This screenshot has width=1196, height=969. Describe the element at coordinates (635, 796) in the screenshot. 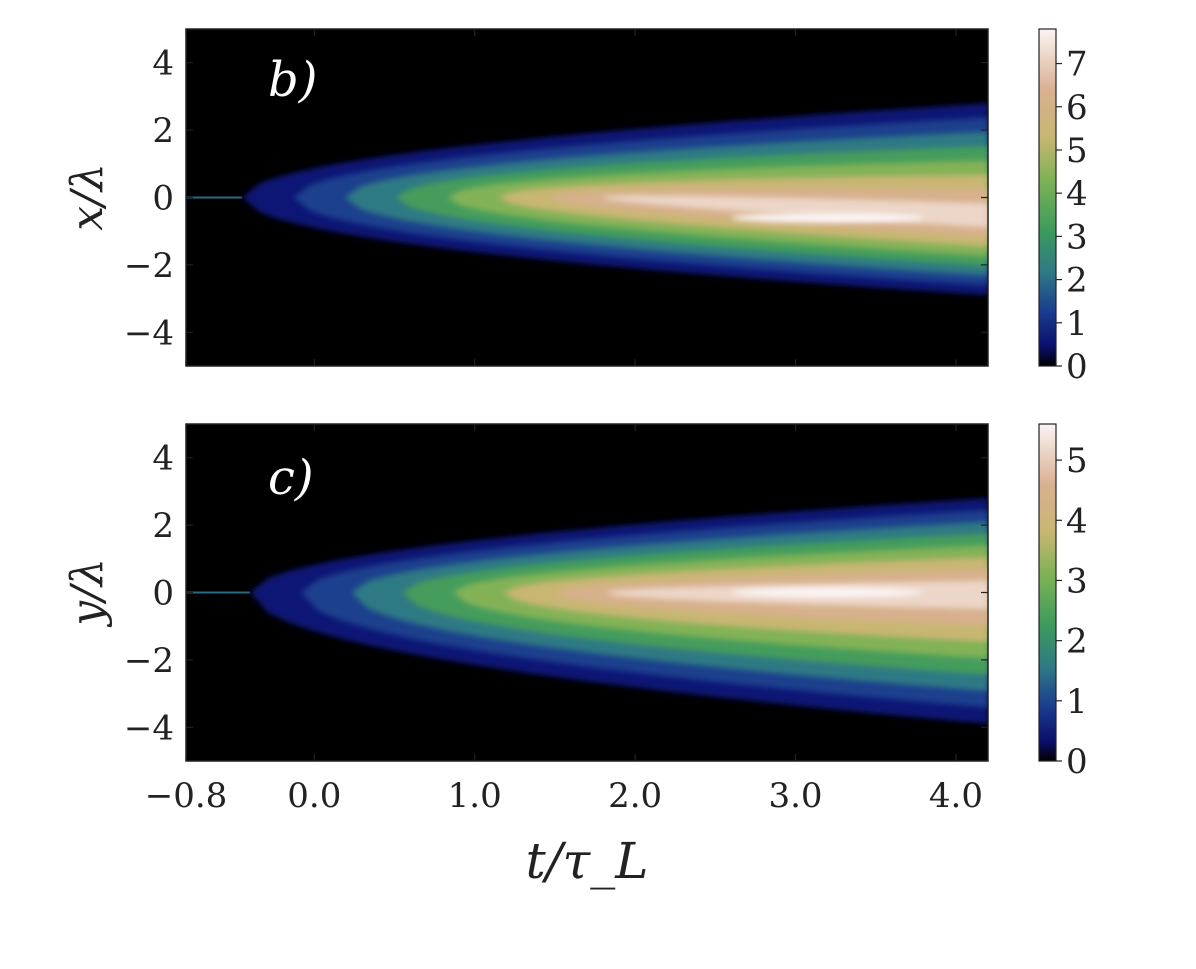

I see `x-tick-label: 2.0` at that location.